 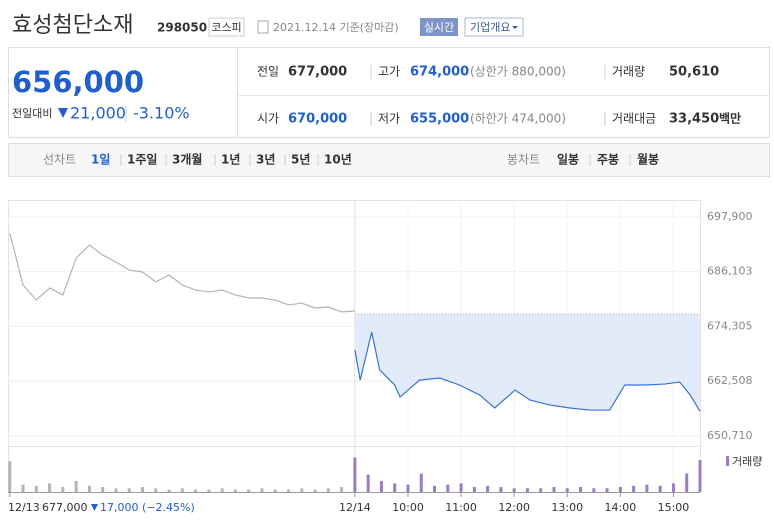 I want to click on market: 코스피, so click(x=226, y=27).